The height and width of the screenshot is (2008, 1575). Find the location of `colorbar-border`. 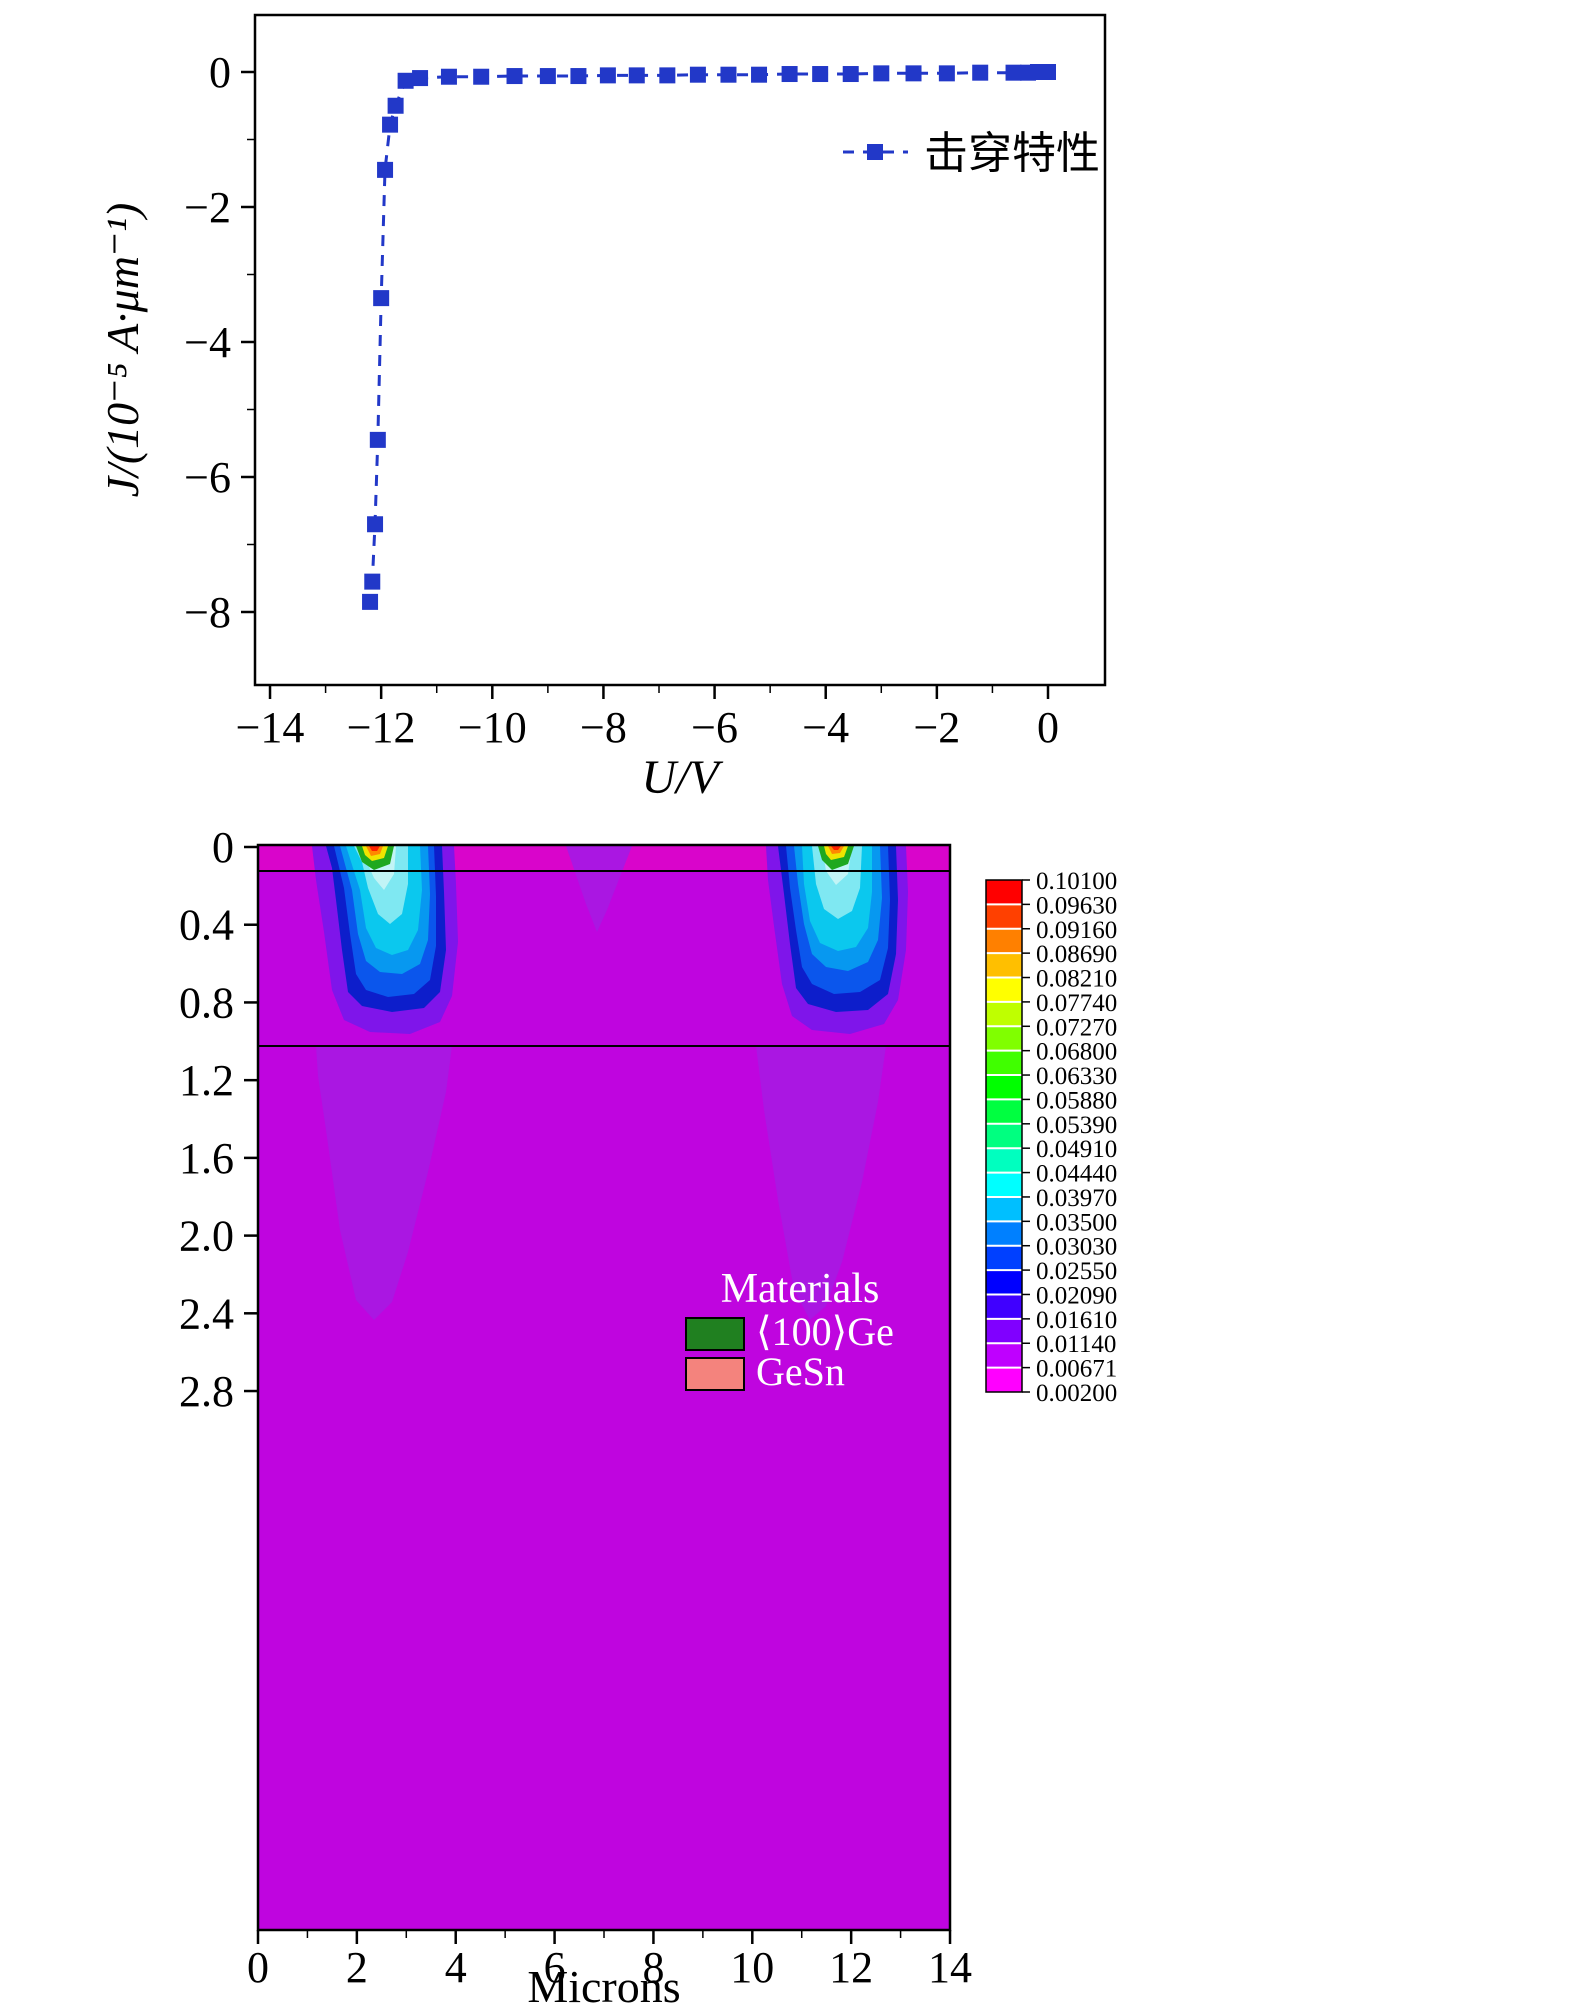

colorbar-border is located at coordinates (1004, 1136).